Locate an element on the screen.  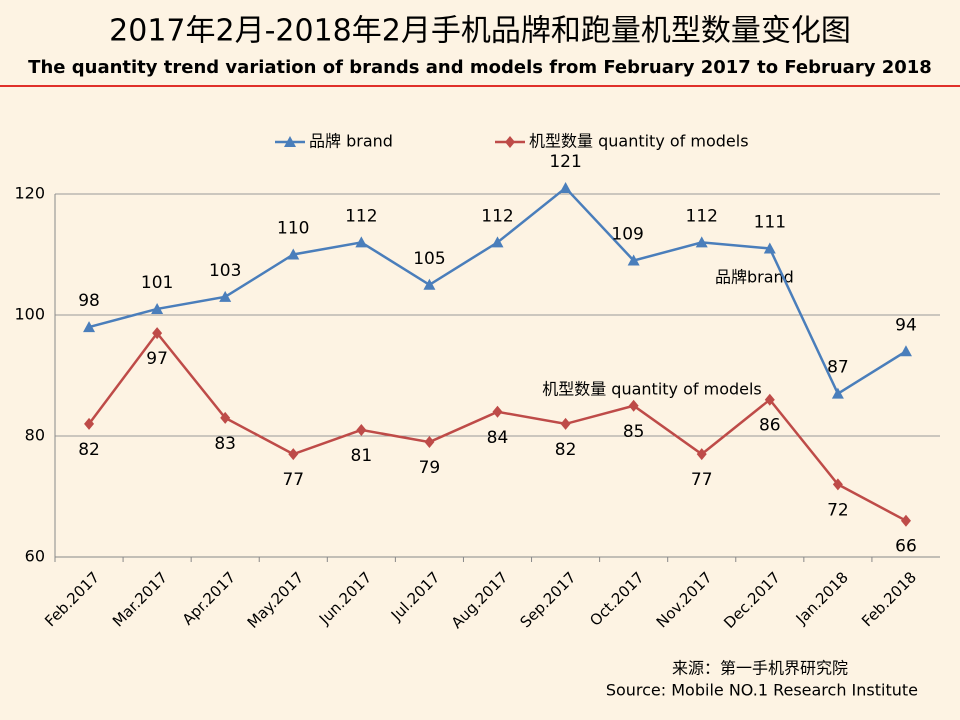
data-label: 109 is located at coordinates (627, 235).